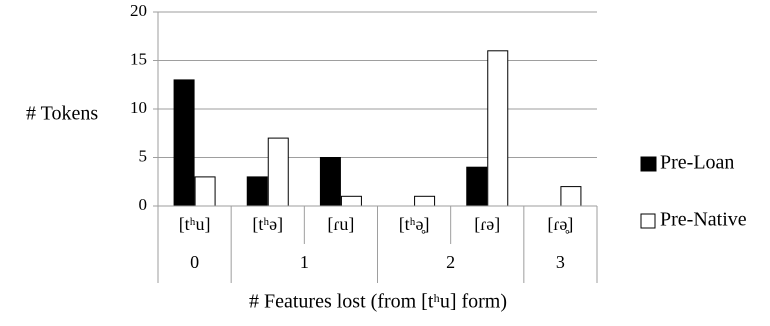 This screenshot has height=326, width=770. What do you see at coordinates (138, 58) in the screenshot?
I see `y-tick-label-15: 15` at bounding box center [138, 58].